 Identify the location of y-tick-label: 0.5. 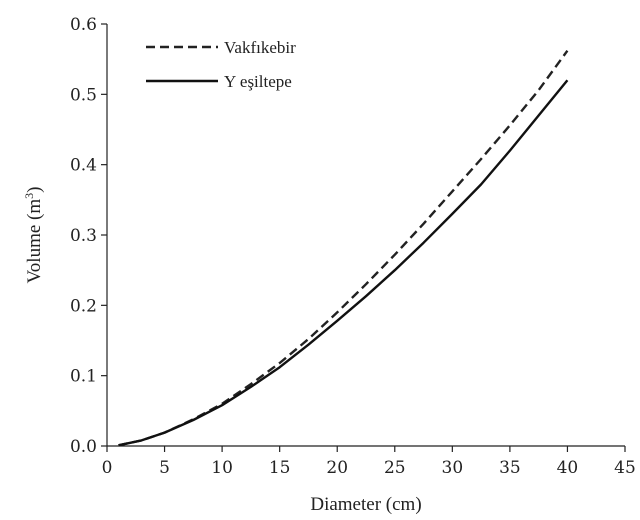
(83, 95).